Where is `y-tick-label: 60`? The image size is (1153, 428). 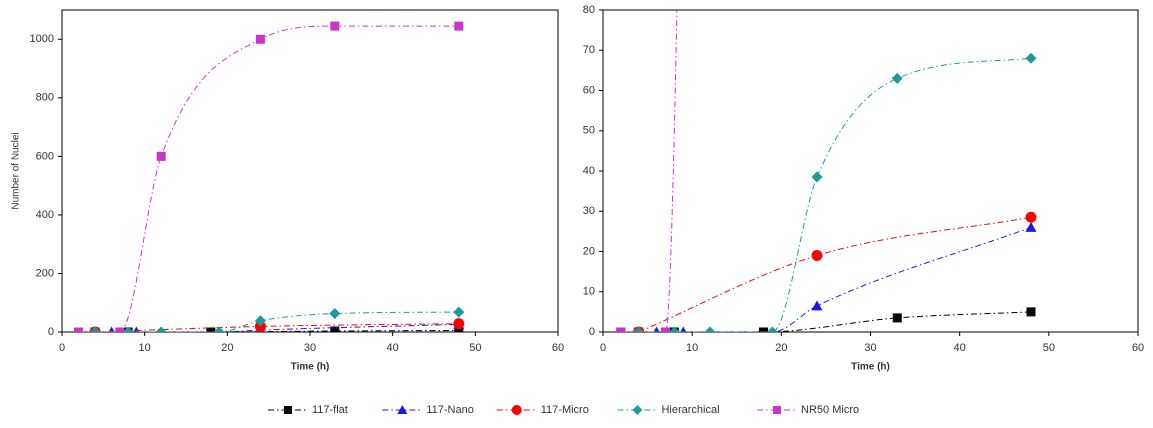
y-tick-label: 60 is located at coordinates (589, 90).